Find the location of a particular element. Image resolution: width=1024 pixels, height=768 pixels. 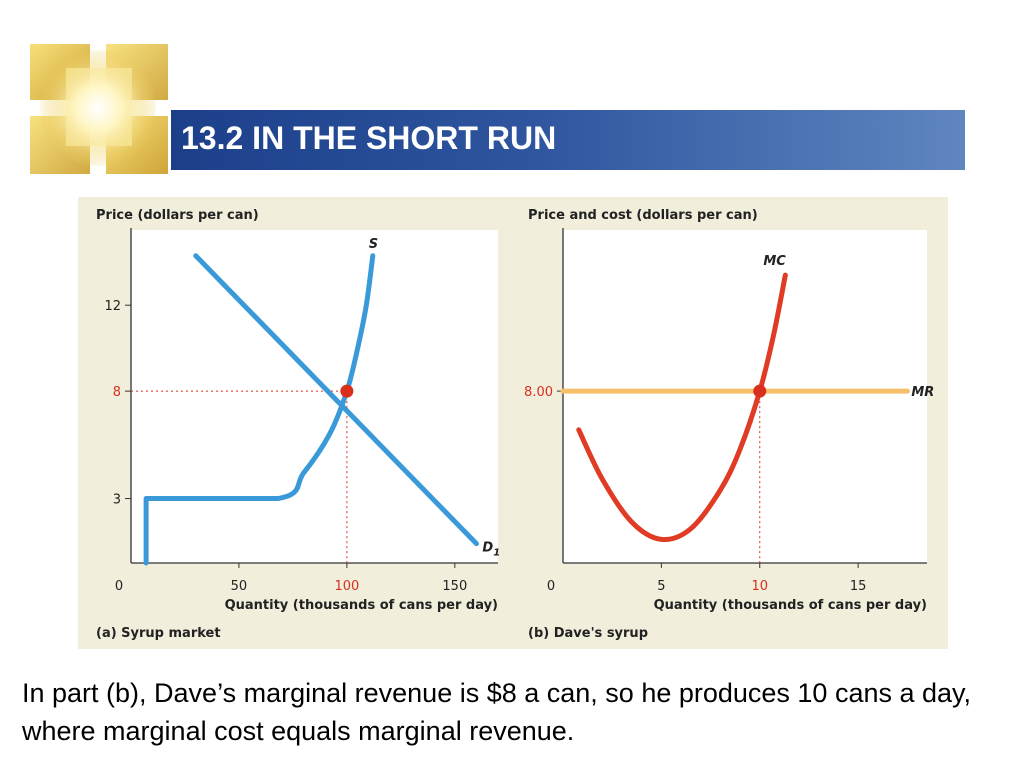

panel-b-x-tick-label: 0 is located at coordinates (551, 586).